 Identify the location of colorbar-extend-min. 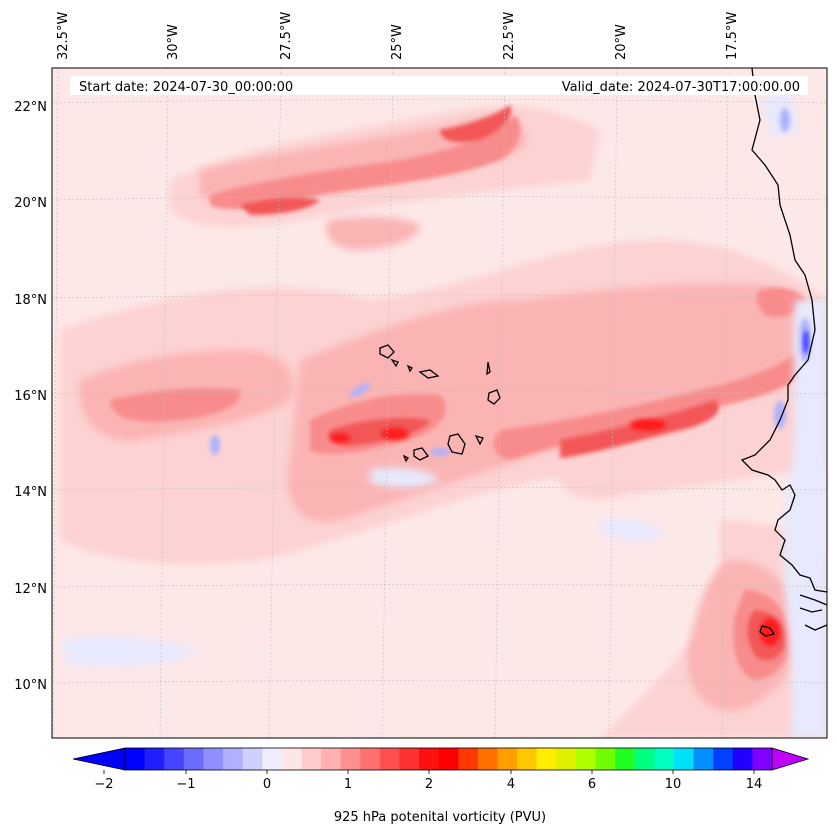
(99, 759).